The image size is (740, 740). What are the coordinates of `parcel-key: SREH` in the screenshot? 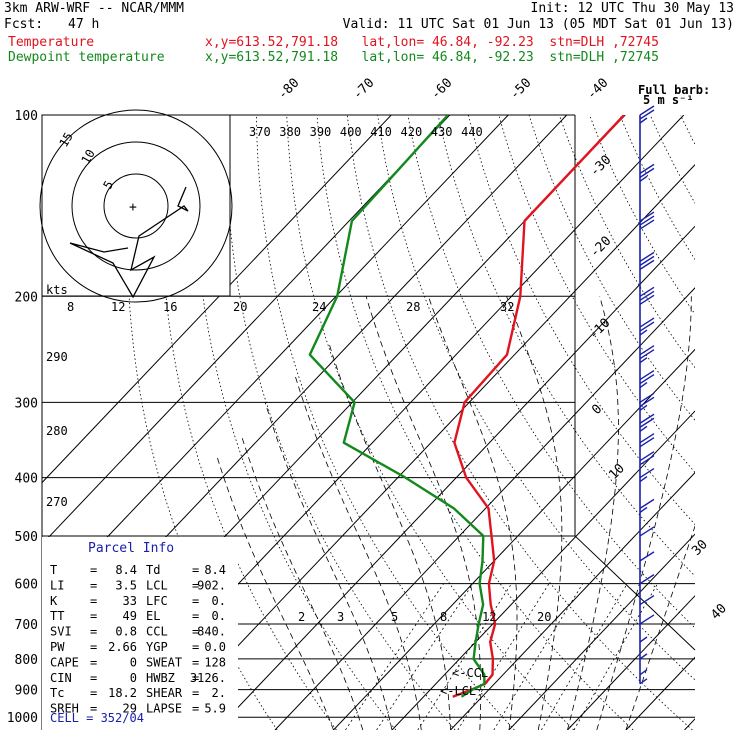 It's located at (64, 709).